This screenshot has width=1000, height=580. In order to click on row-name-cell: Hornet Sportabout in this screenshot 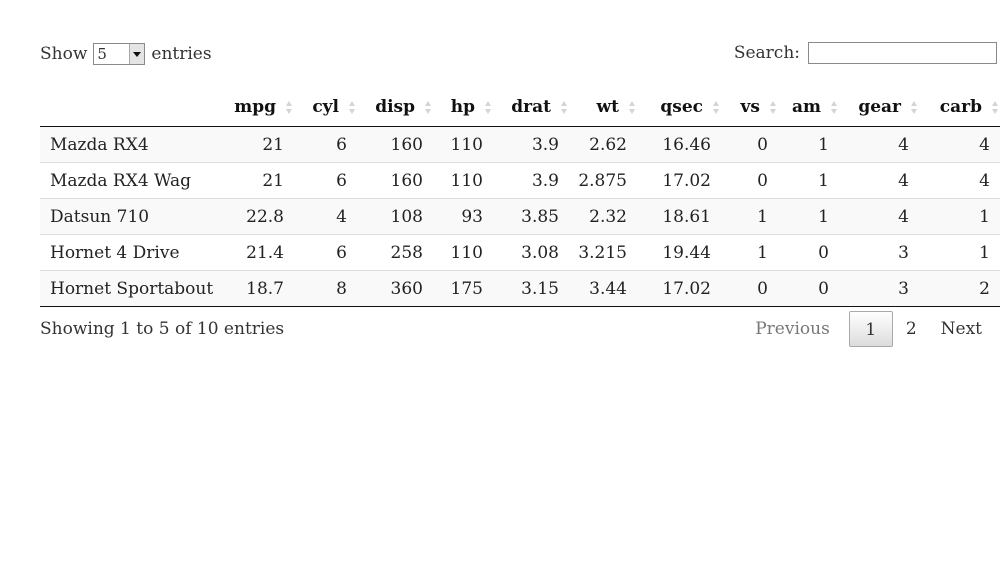, I will do `click(134, 289)`.